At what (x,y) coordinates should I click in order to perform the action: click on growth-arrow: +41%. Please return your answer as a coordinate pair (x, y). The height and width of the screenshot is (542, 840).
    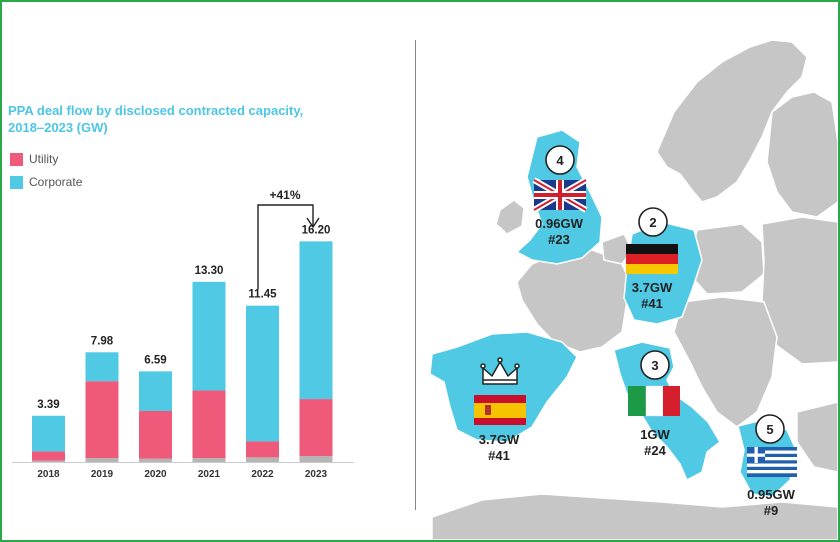
    Looking at the image, I should click on (288, 238).